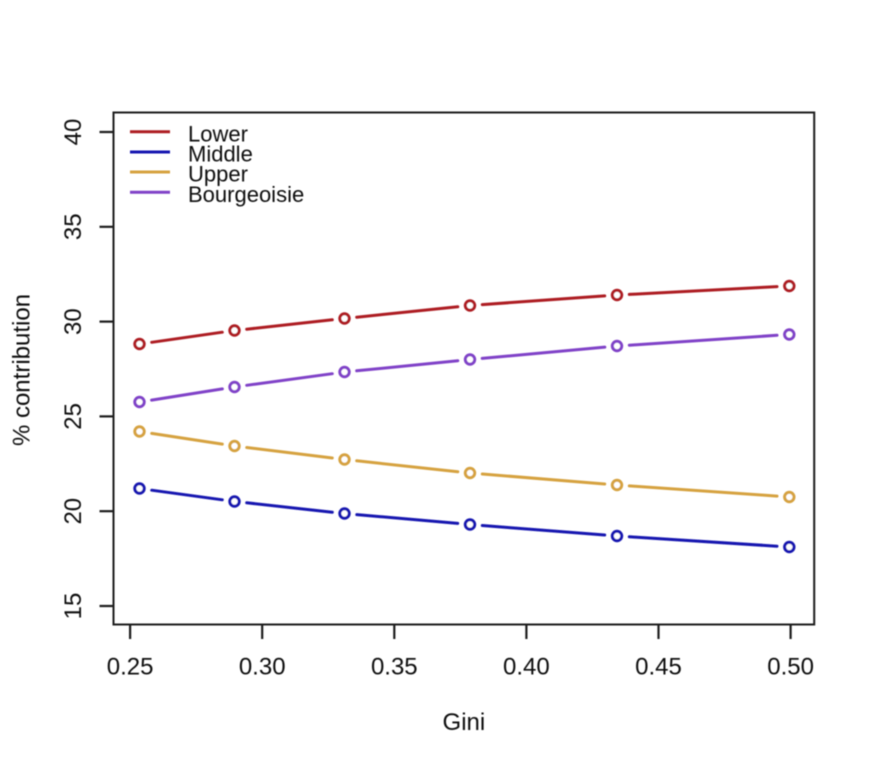 This screenshot has height=766, width=873. Describe the element at coordinates (73, 226) in the screenshot. I see `svg-text: 35` at that location.